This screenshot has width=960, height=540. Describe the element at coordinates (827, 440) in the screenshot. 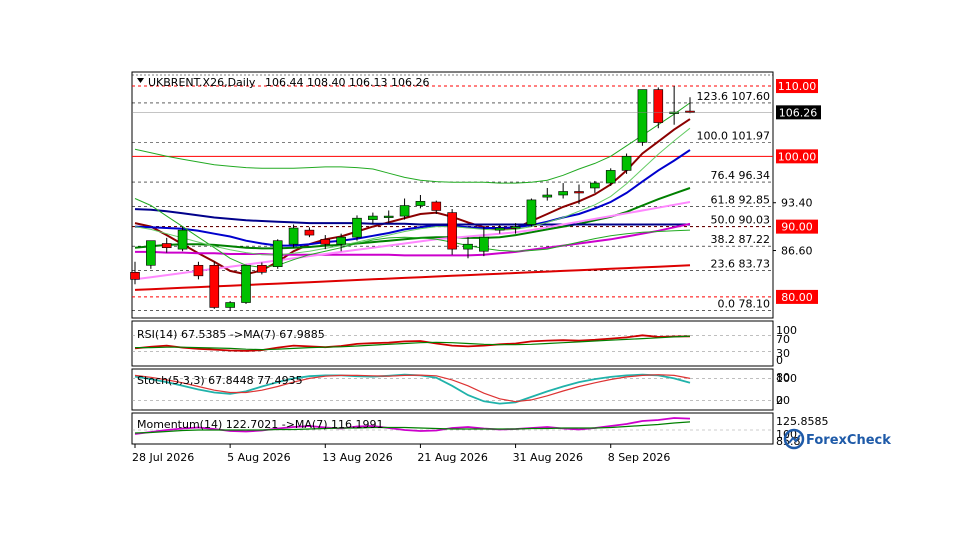

I see `logo-text-forex: Forex` at that location.